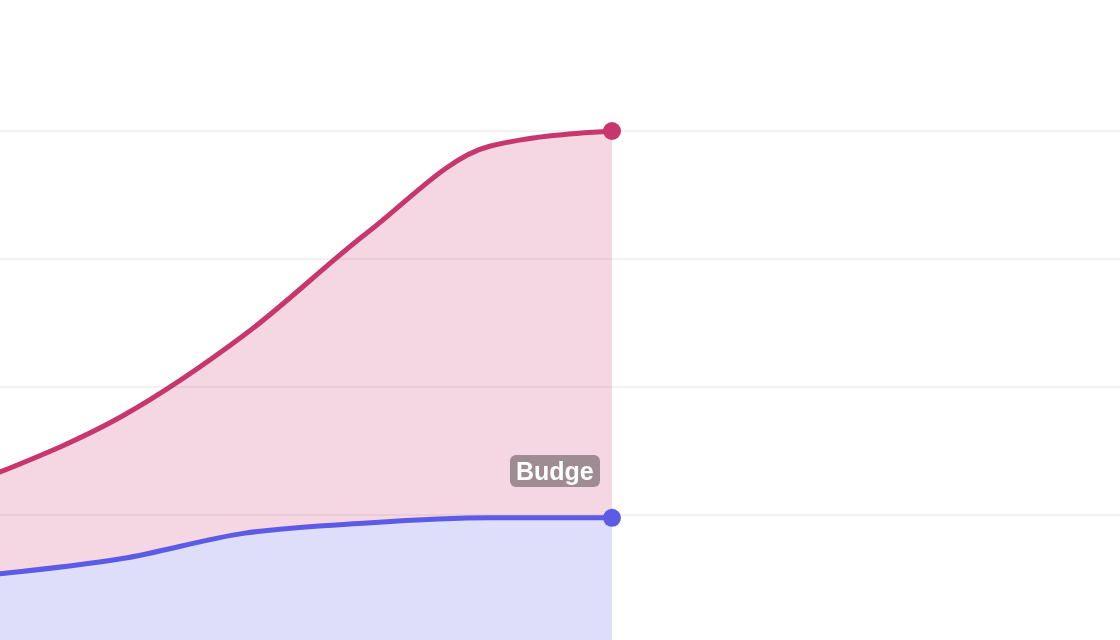 The height and width of the screenshot is (640, 1120). I want to click on annotation: Budge, so click(555, 471).